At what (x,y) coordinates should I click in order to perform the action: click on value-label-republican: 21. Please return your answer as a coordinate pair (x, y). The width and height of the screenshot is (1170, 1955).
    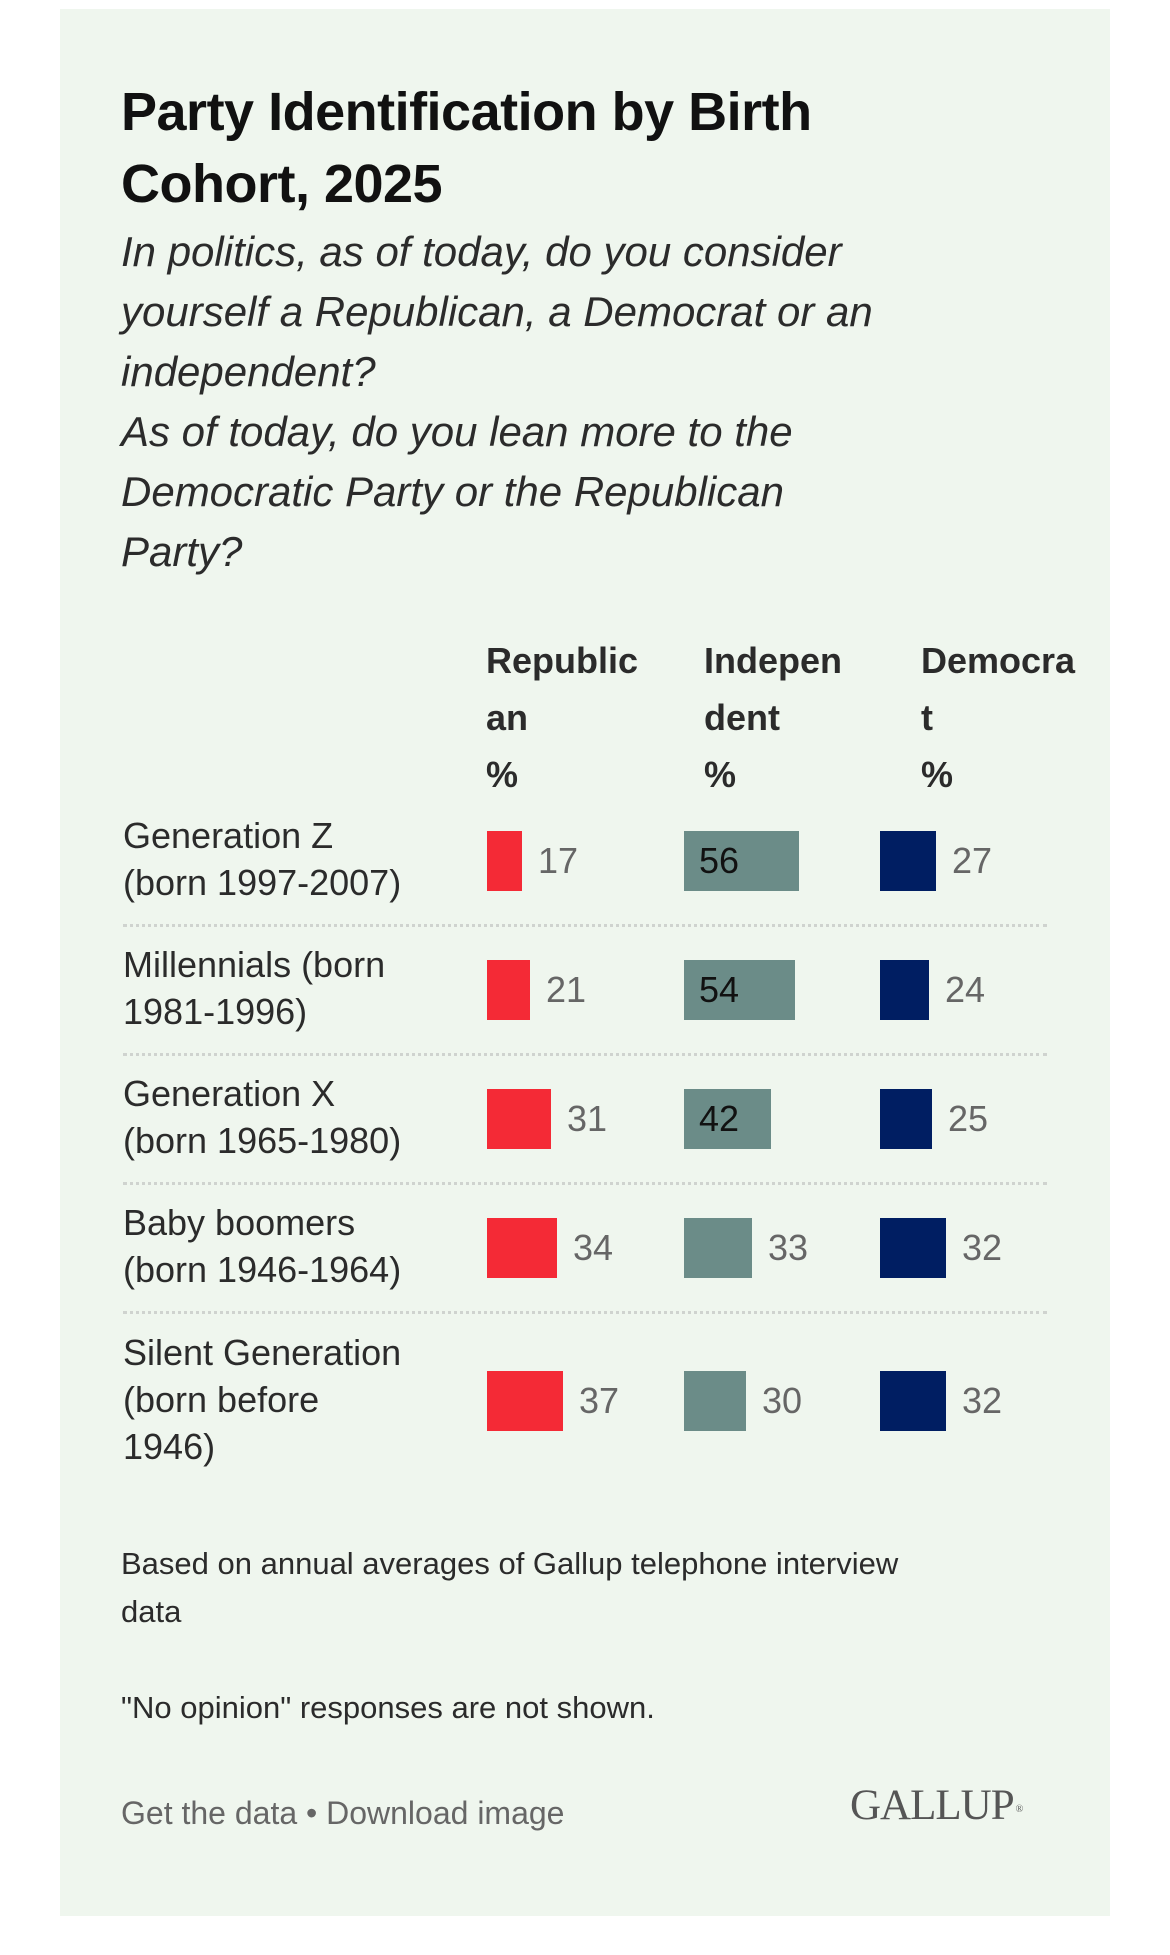
    Looking at the image, I should click on (566, 989).